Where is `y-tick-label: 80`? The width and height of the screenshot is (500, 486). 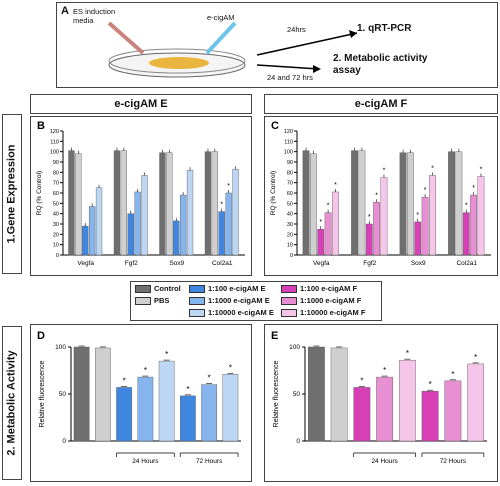
y-tick-label: 80 is located at coordinates (56, 173).